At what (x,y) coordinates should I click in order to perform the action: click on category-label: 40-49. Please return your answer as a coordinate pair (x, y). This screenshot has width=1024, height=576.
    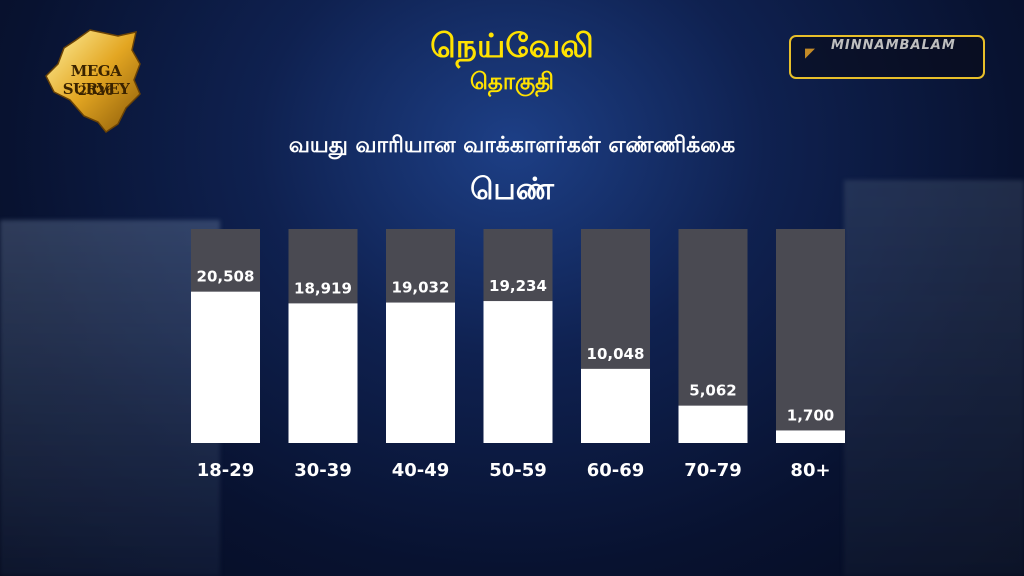
    Looking at the image, I should click on (421, 470).